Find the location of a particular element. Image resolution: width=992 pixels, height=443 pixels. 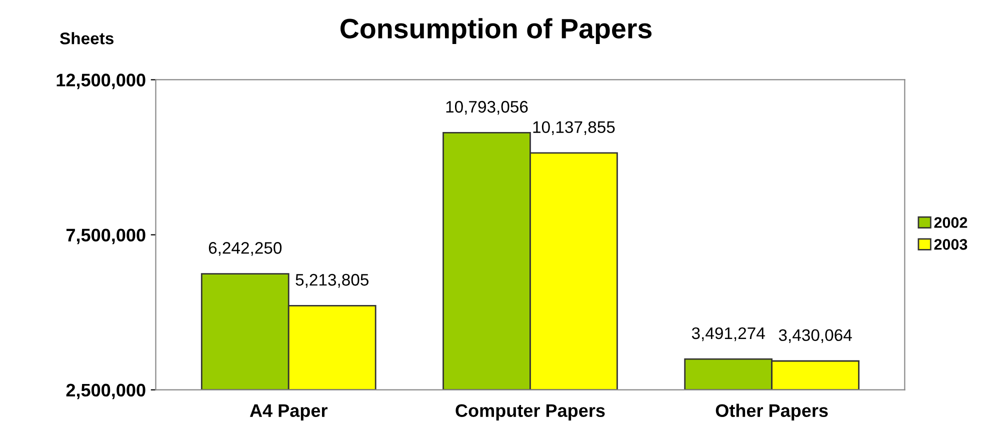

chart-title: Consumption of Papers is located at coordinates (496, 31).